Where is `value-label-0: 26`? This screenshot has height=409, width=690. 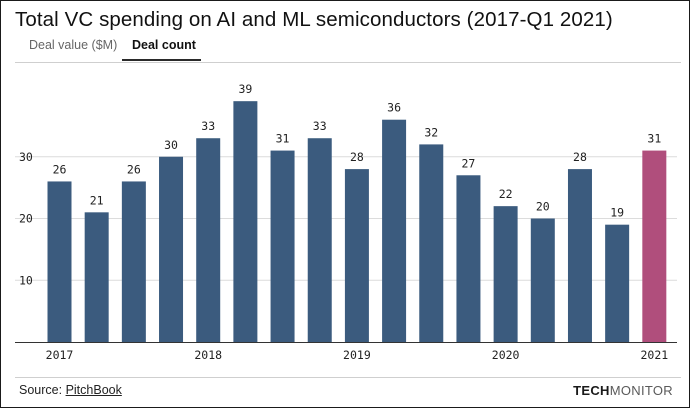 value-label-0: 26 is located at coordinates (60, 169).